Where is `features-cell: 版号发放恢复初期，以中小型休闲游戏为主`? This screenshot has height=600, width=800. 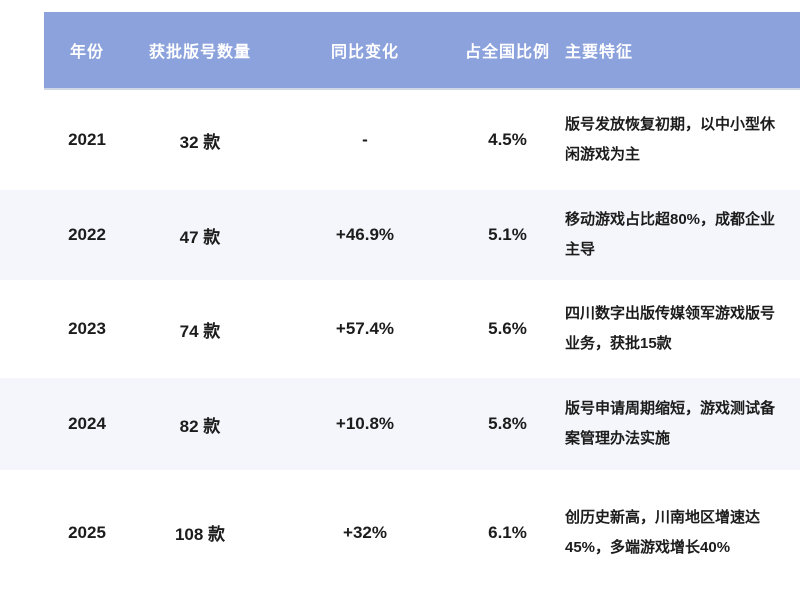
features-cell: 版号发放恢复初期，以中小型休闲游戏为主 is located at coordinates (670, 139).